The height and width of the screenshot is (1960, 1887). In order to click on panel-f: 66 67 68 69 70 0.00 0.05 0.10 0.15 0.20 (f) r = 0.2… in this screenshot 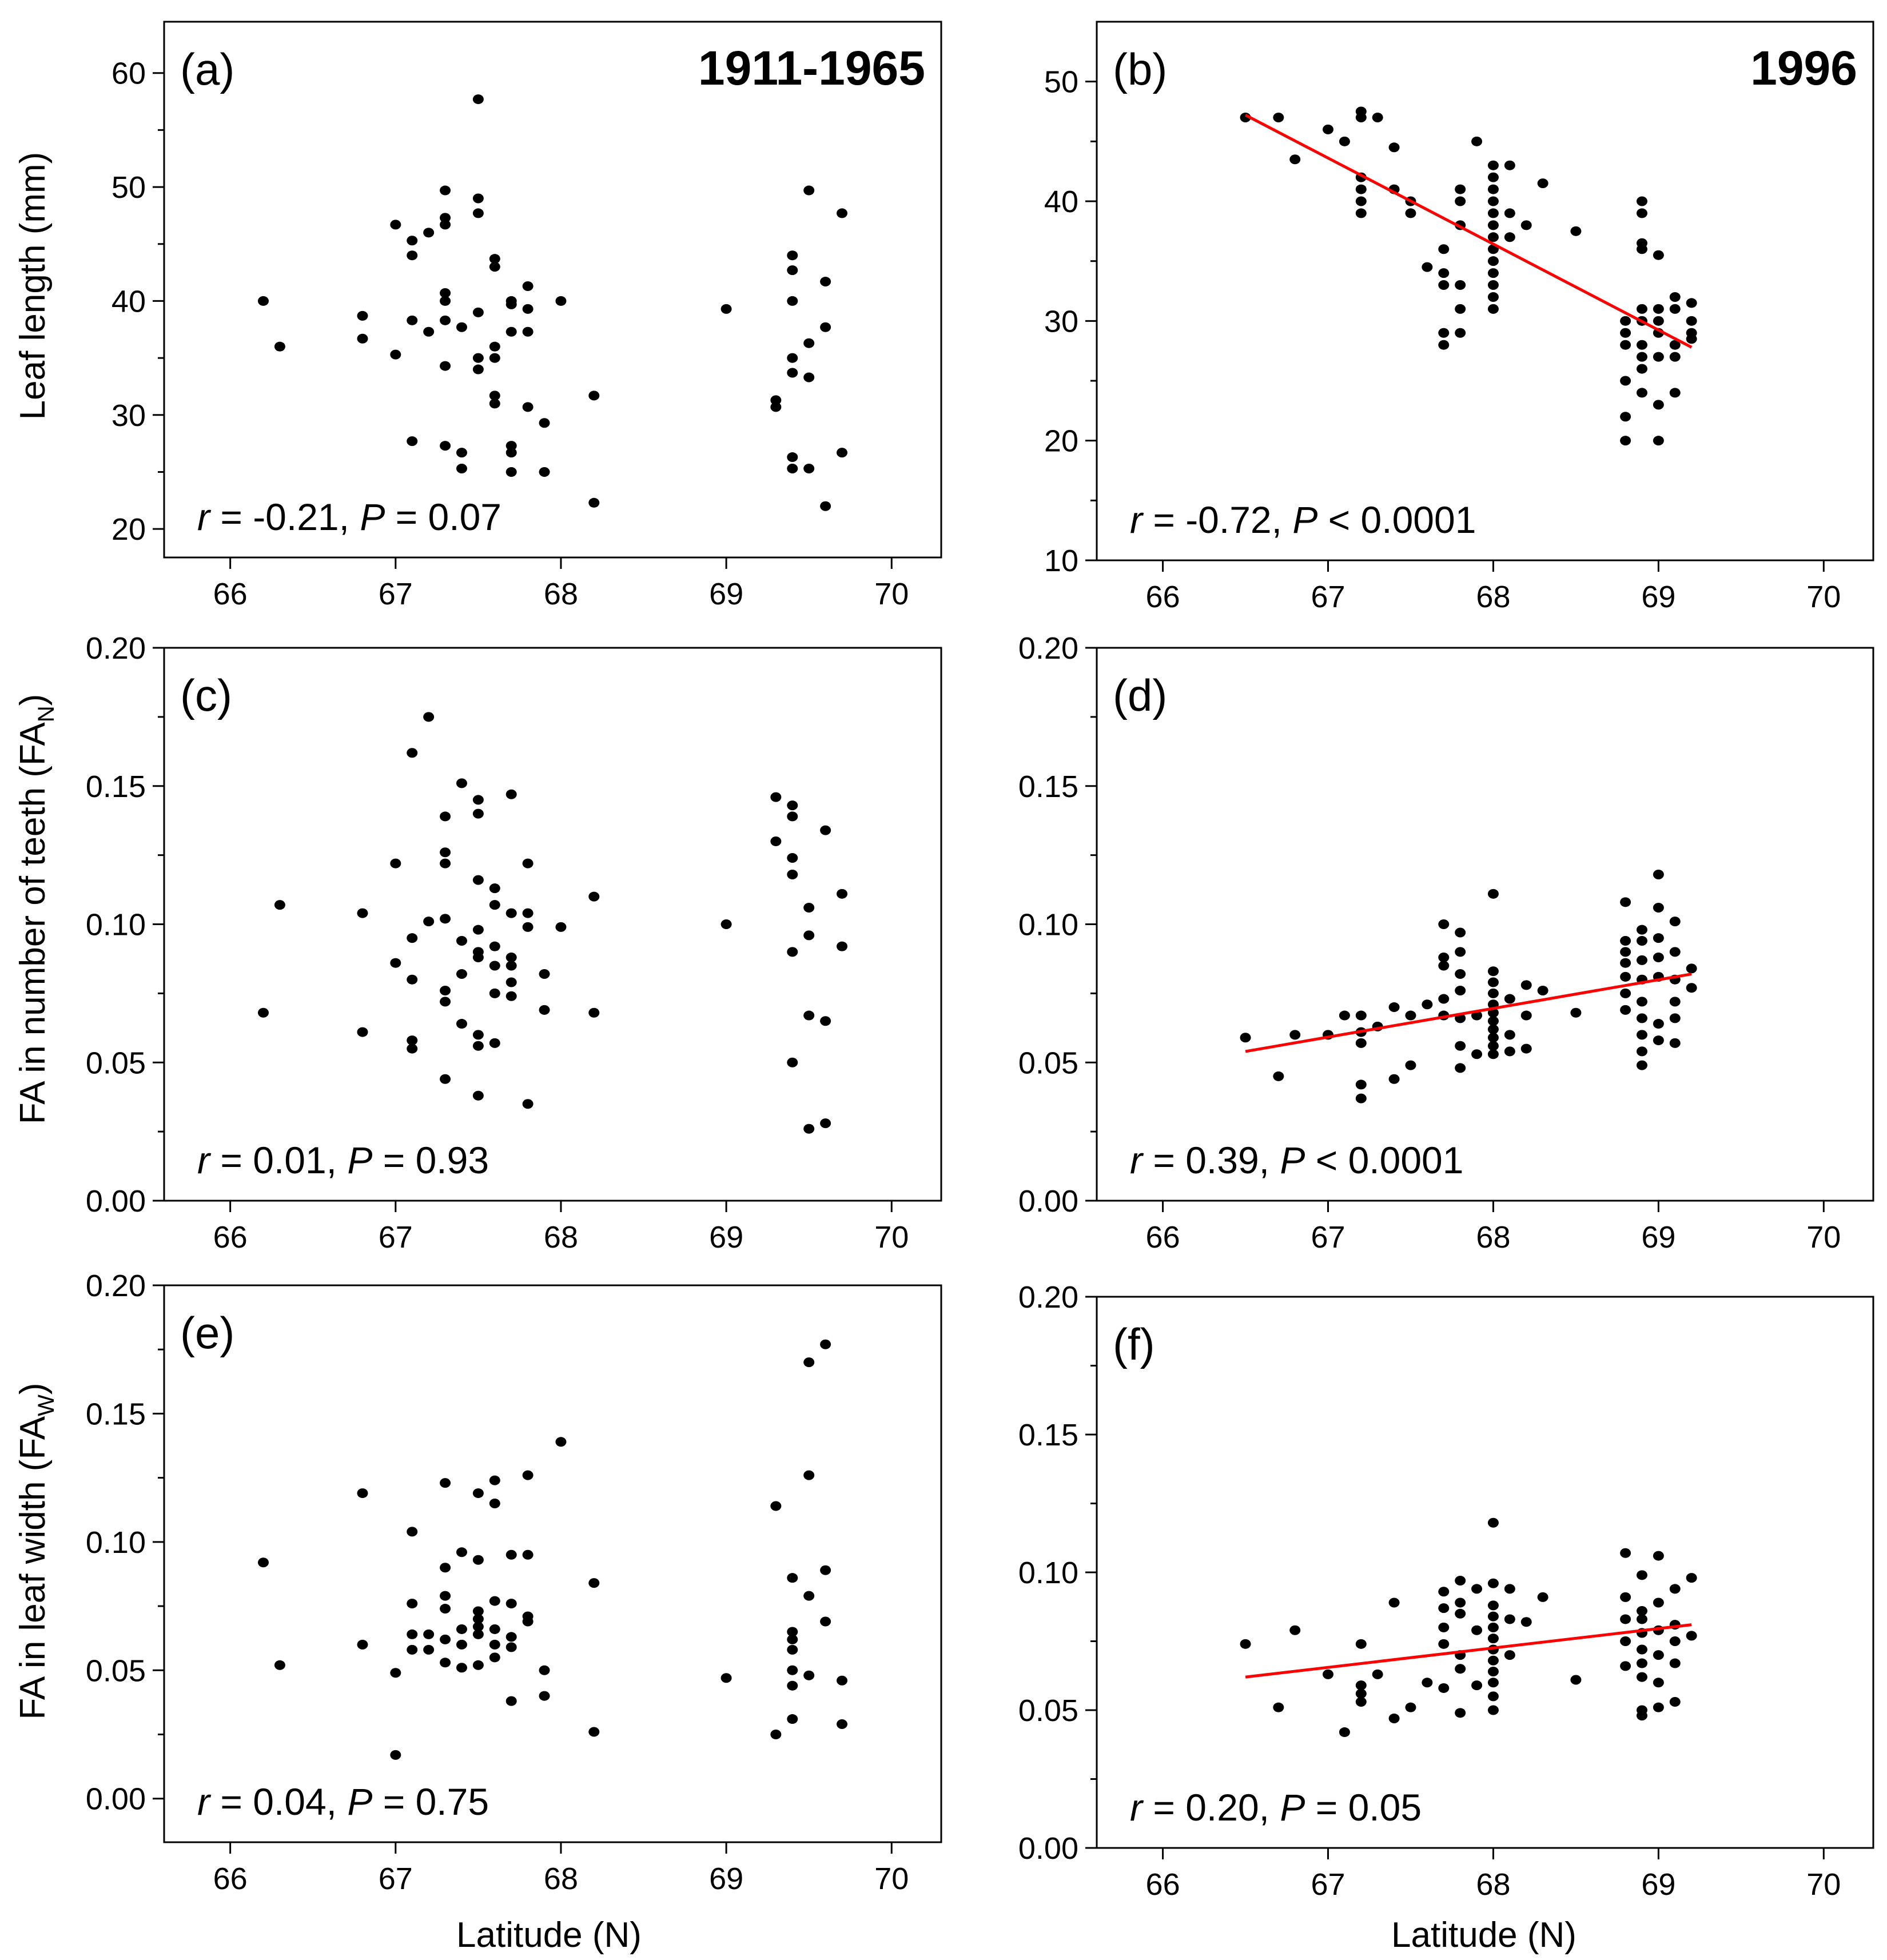, I will do `click(1446, 1591)`.